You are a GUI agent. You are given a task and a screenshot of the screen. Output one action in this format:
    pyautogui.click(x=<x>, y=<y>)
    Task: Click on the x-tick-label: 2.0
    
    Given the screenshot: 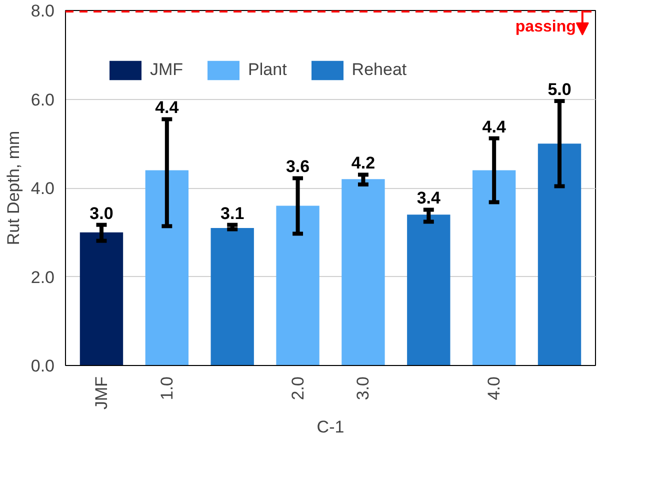 What is the action you would take?
    pyautogui.click(x=298, y=388)
    